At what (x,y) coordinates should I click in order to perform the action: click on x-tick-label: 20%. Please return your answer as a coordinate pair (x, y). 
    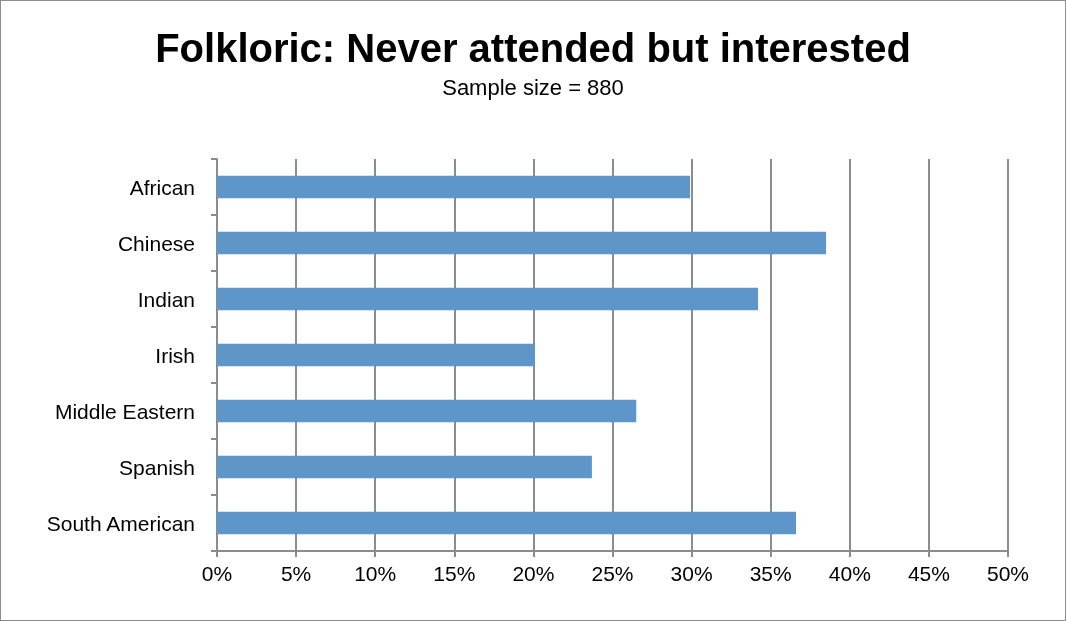
    Looking at the image, I should click on (533, 573).